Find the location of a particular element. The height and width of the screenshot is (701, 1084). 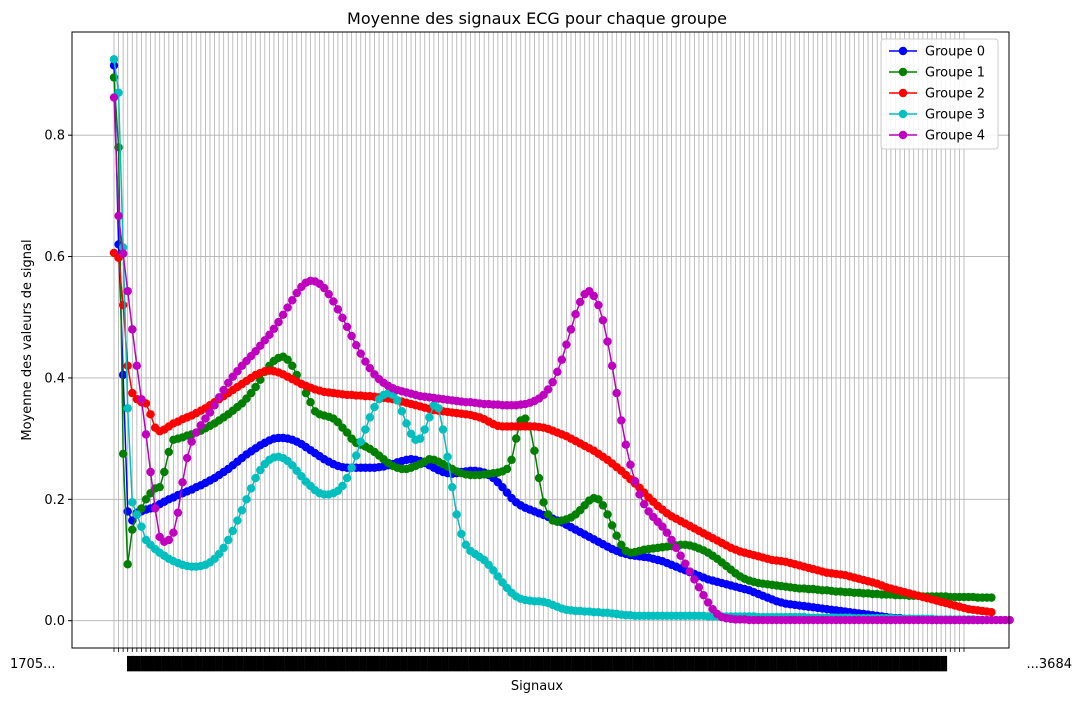

legend-label: Groupe 4 is located at coordinates (955, 136).